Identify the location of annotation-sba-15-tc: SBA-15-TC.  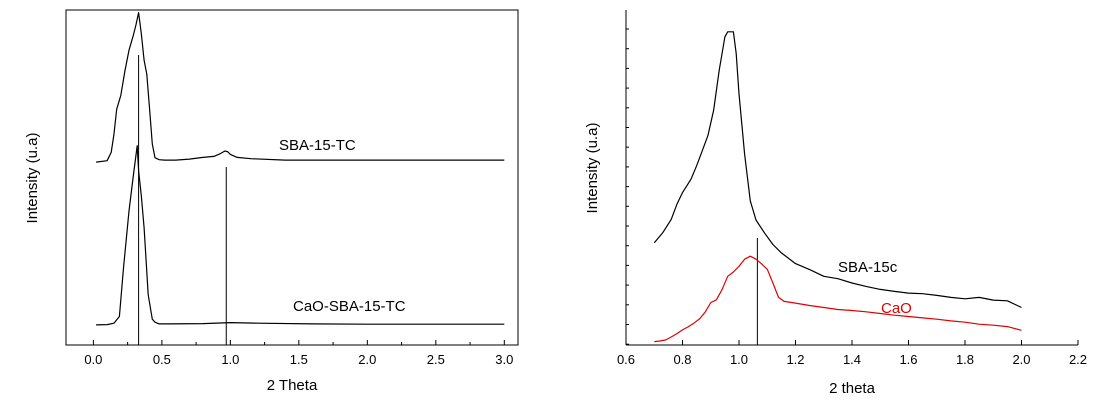
(317, 145).